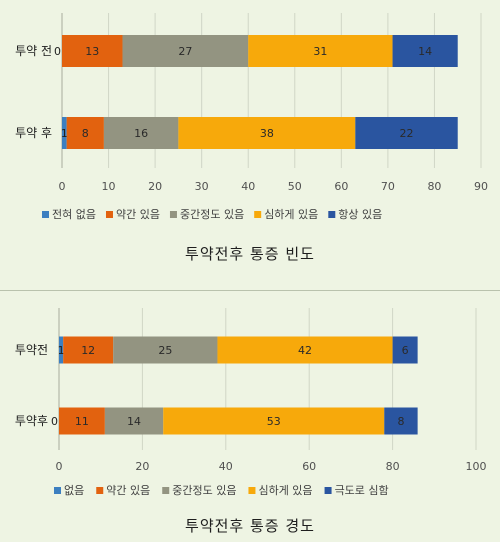  What do you see at coordinates (31, 420) in the screenshot?
I see `category-label-1: 투약후` at bounding box center [31, 420].